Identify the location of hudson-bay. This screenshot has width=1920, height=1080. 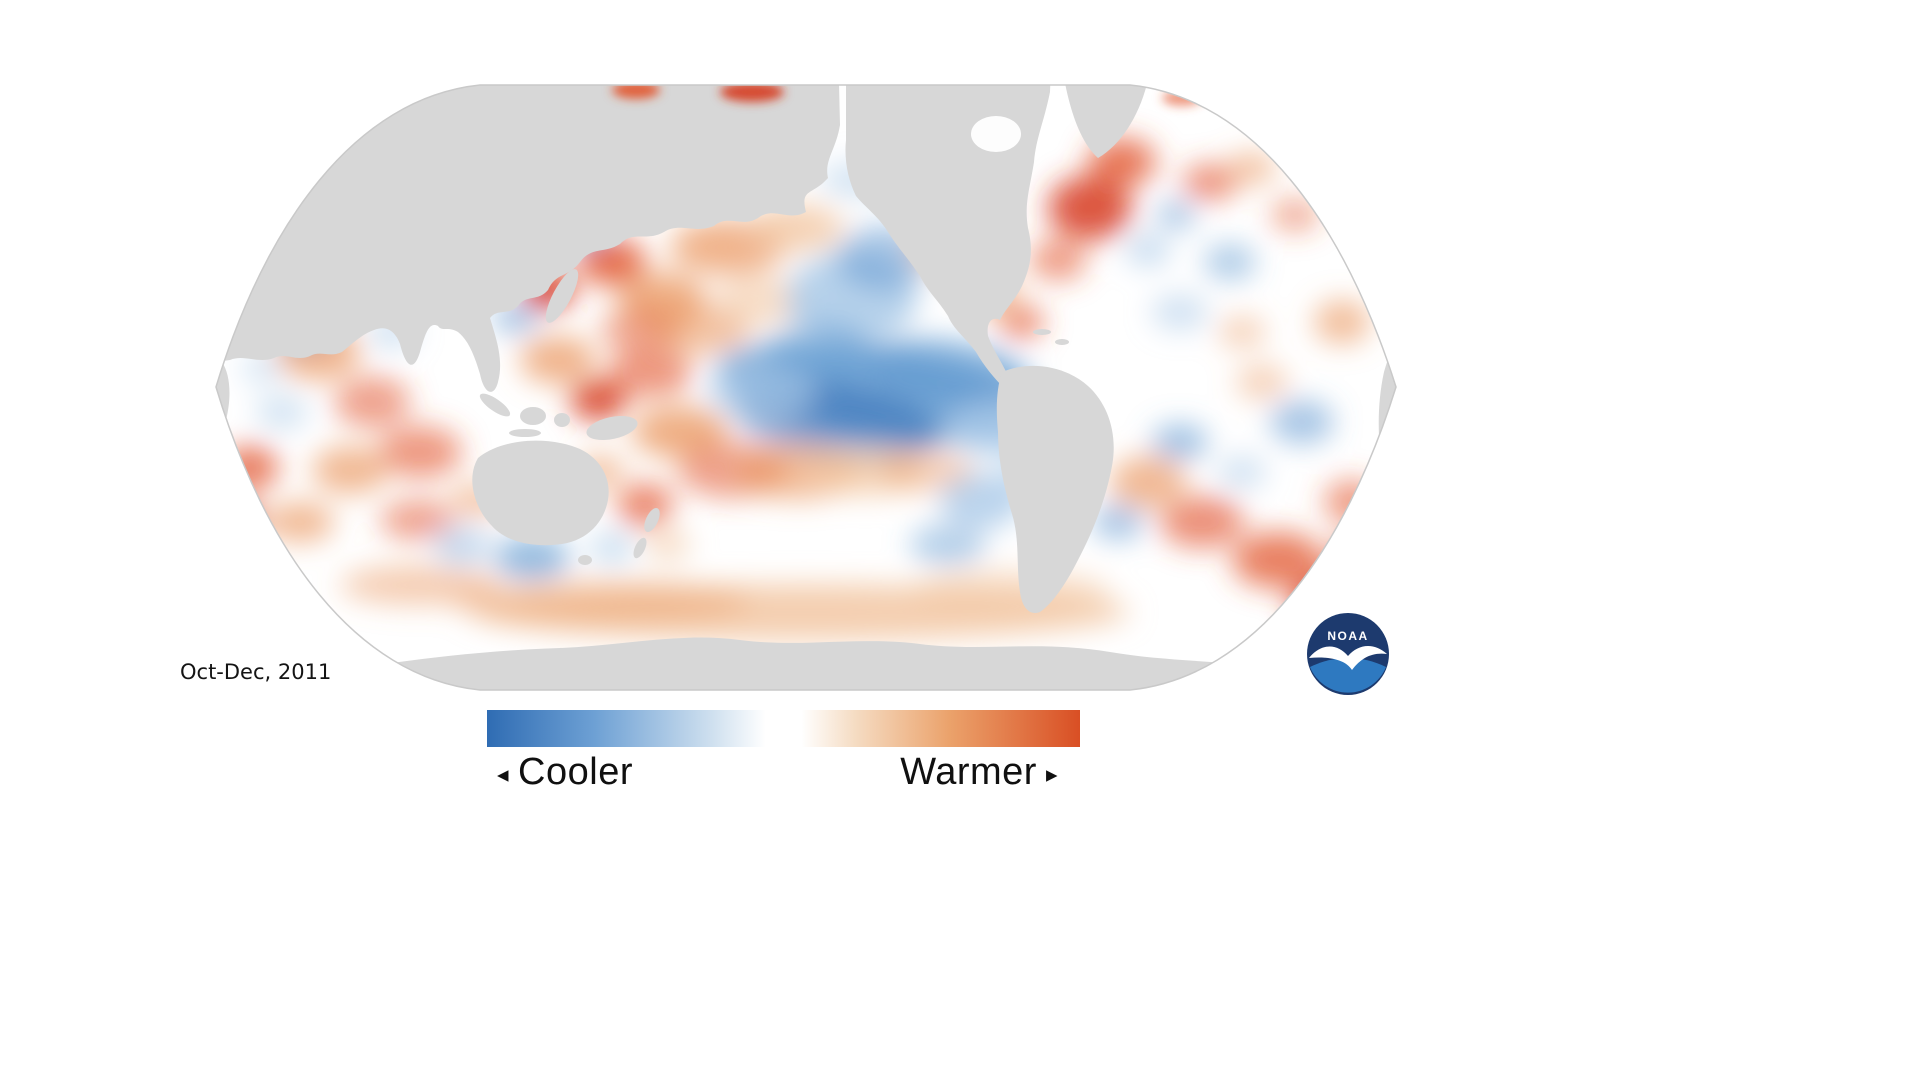
(996, 134).